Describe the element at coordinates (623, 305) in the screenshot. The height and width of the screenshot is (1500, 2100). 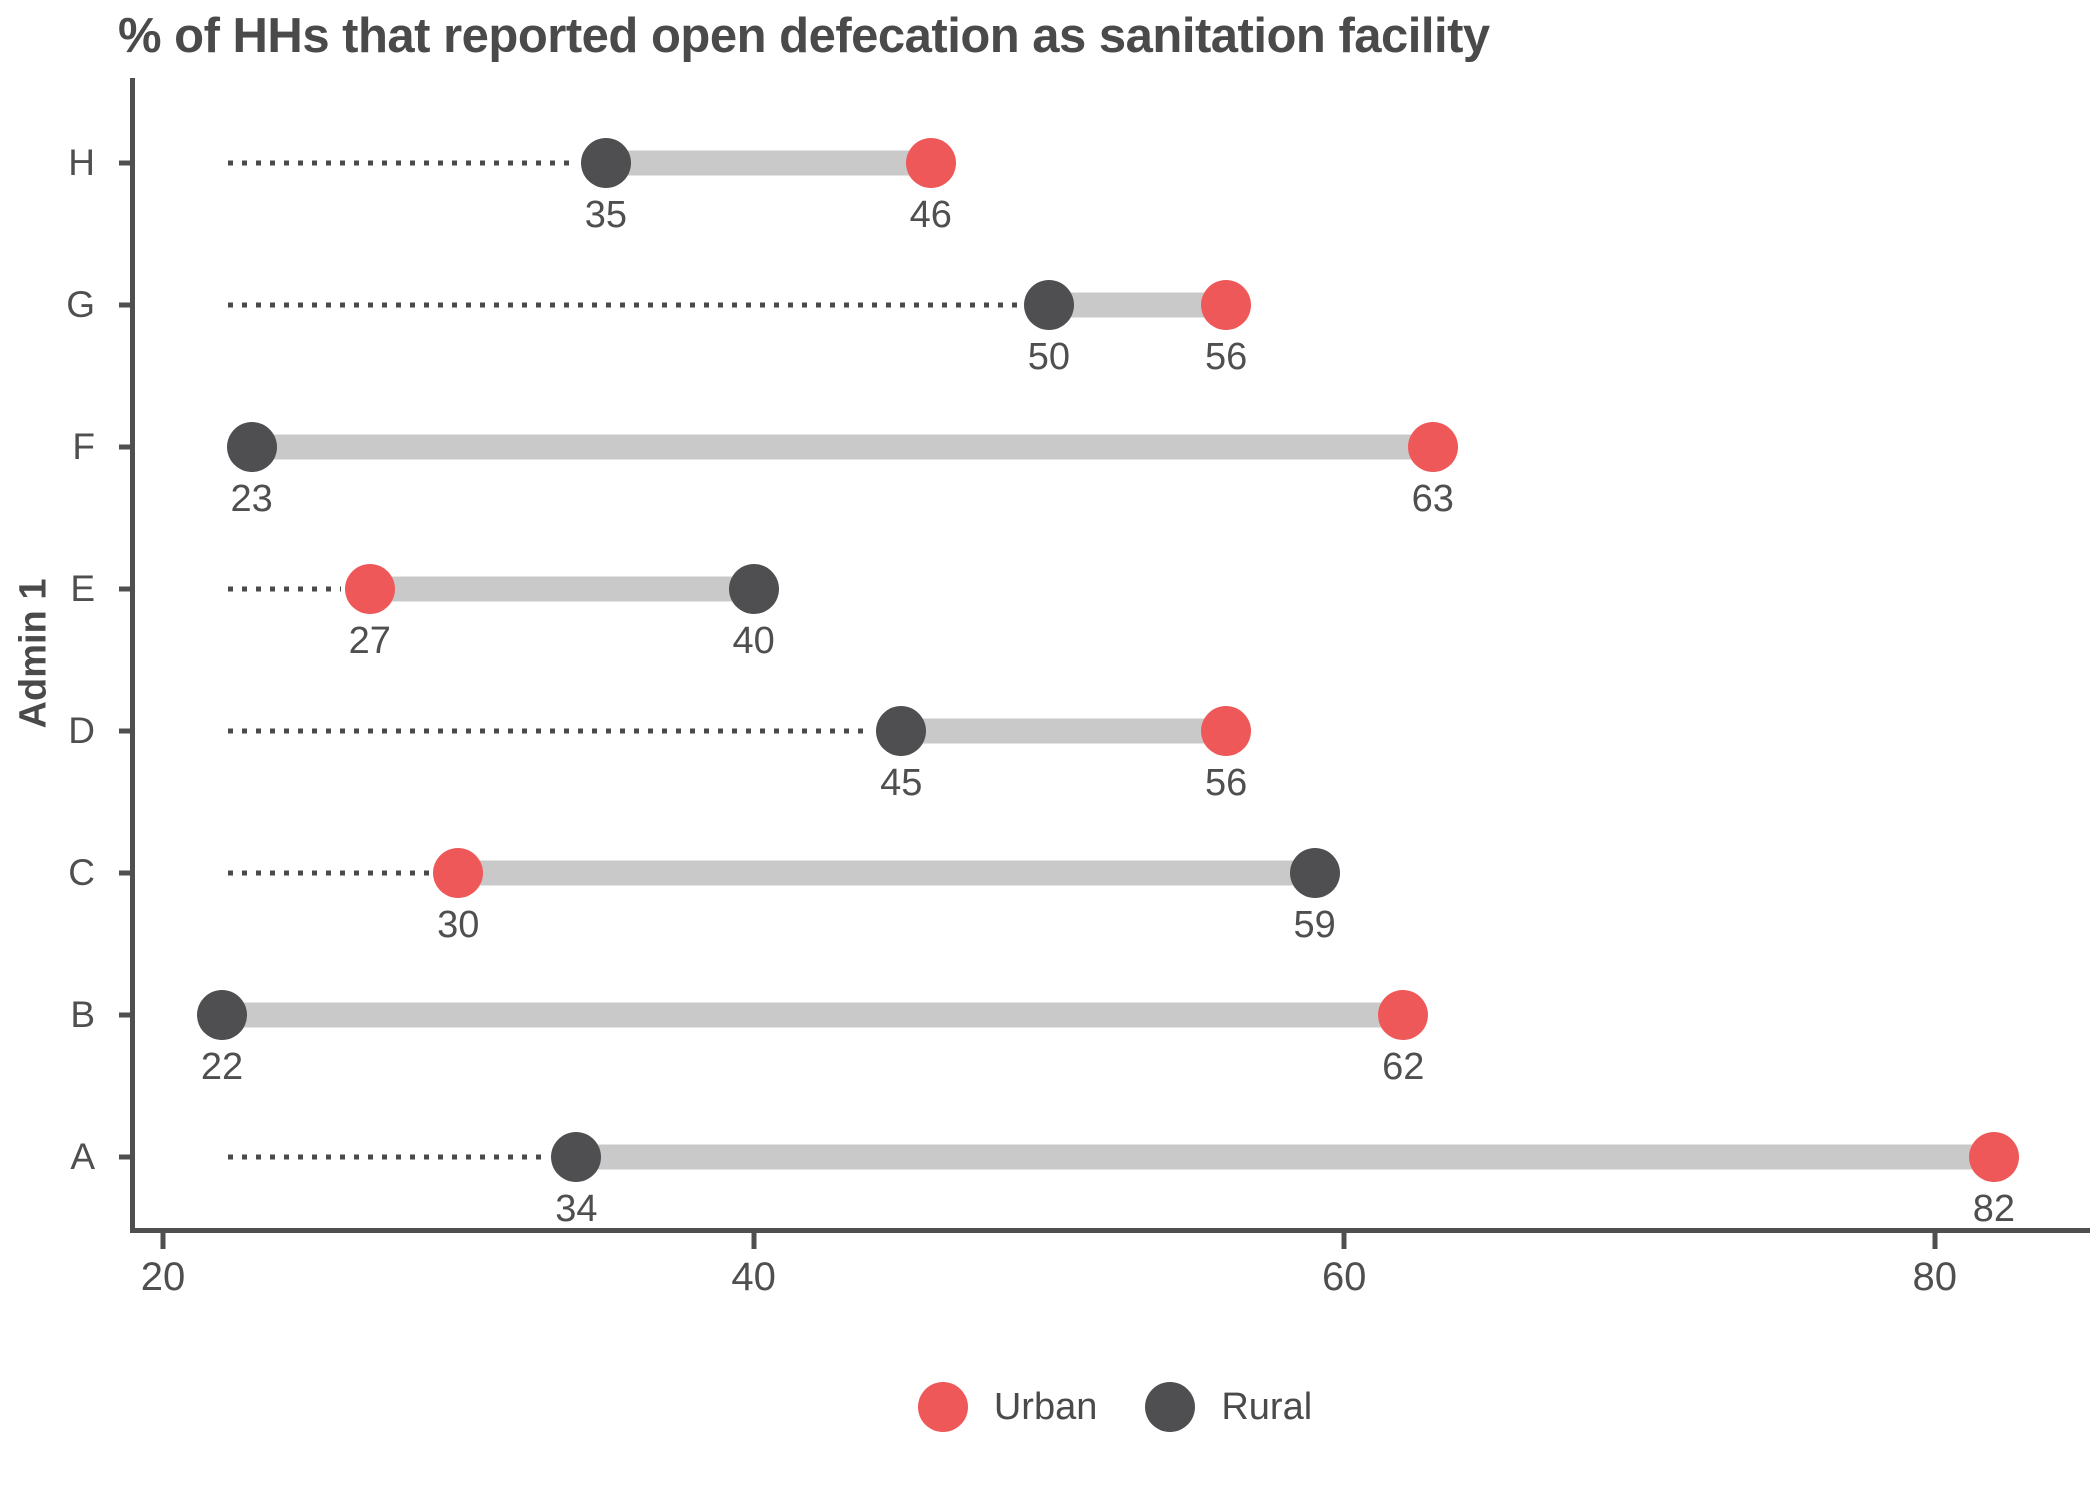
I see `leader-line-G` at that location.